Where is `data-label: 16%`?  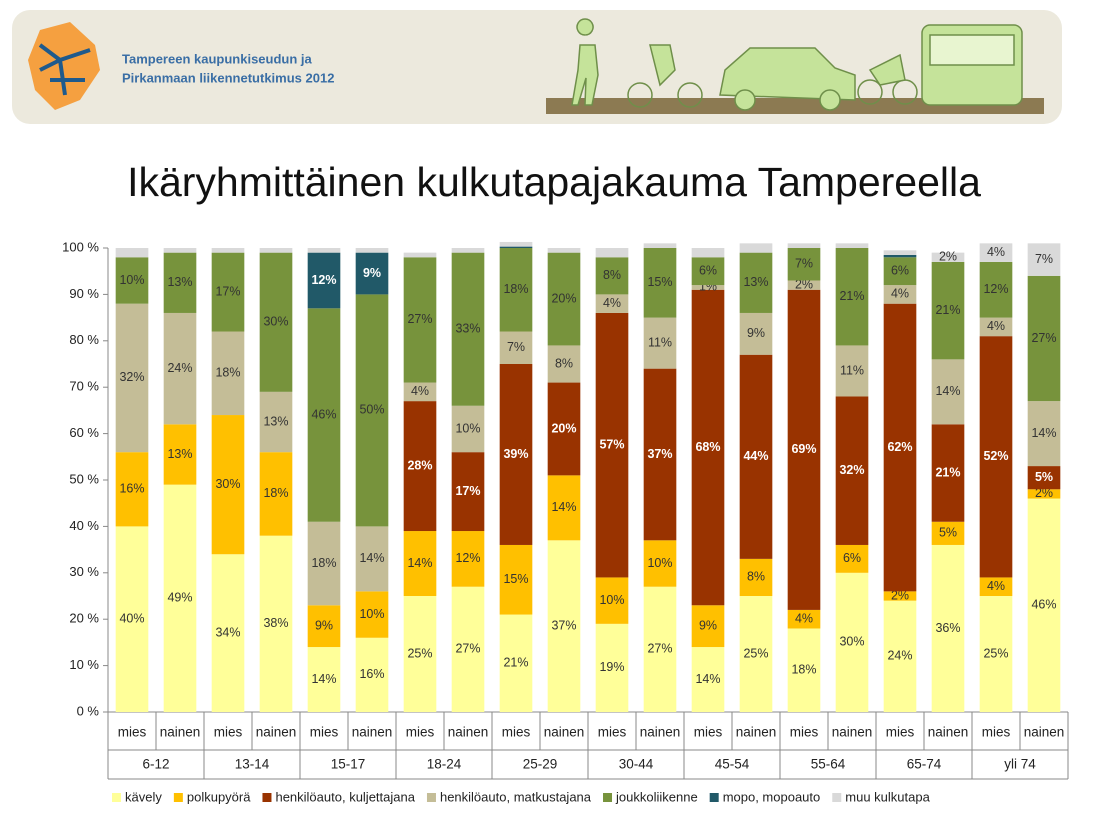
data-label: 16% is located at coordinates (371, 674).